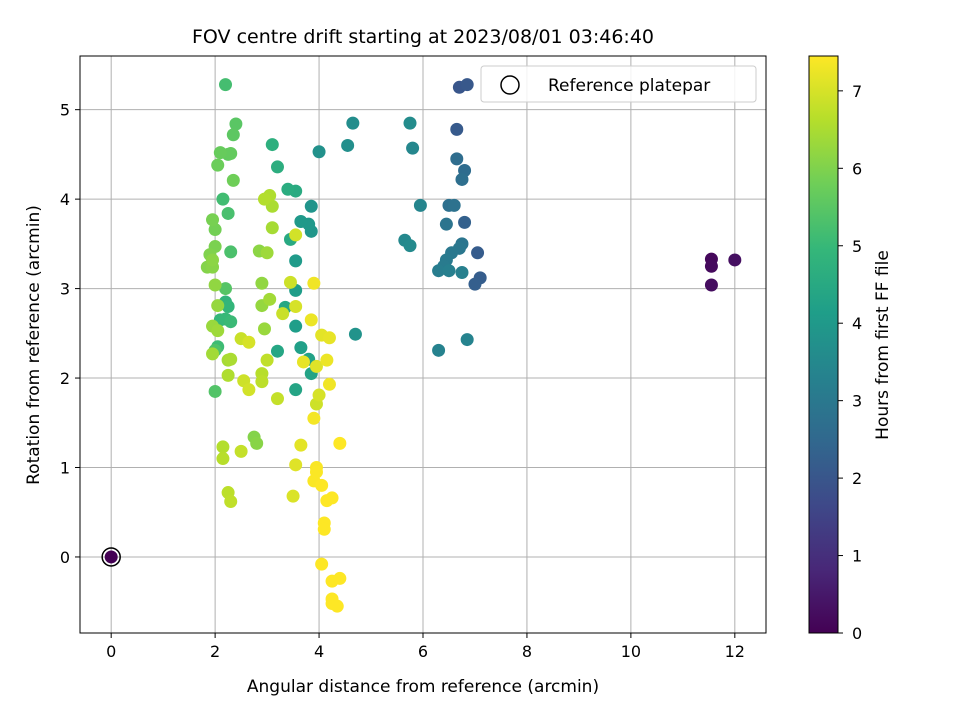 This screenshot has width=960, height=720. Describe the element at coordinates (850, 362) in the screenshot. I see `colorbar-ticks: 0 1 2 3 4 5 6 7` at that location.